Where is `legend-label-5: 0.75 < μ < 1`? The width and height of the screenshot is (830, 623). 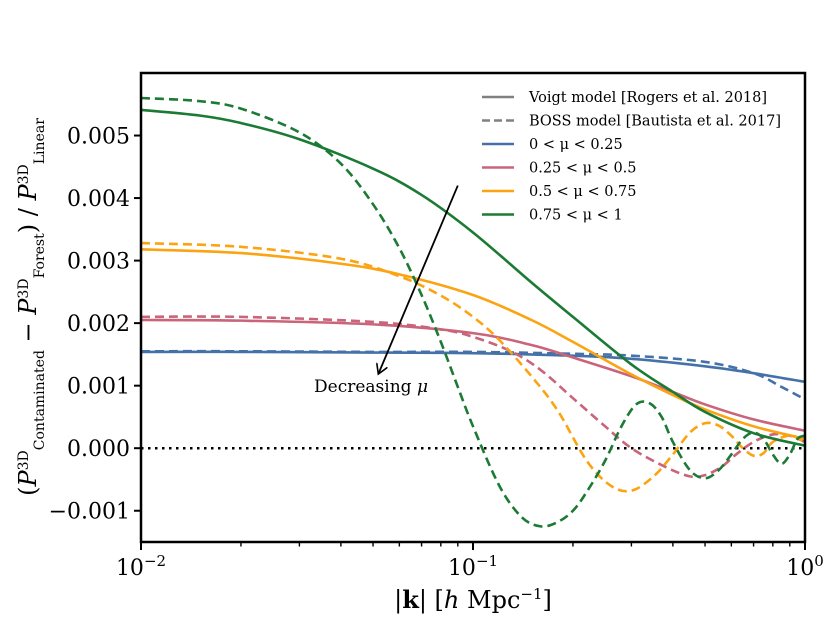
legend-label-5: 0.75 < μ < 1 is located at coordinates (576, 216).